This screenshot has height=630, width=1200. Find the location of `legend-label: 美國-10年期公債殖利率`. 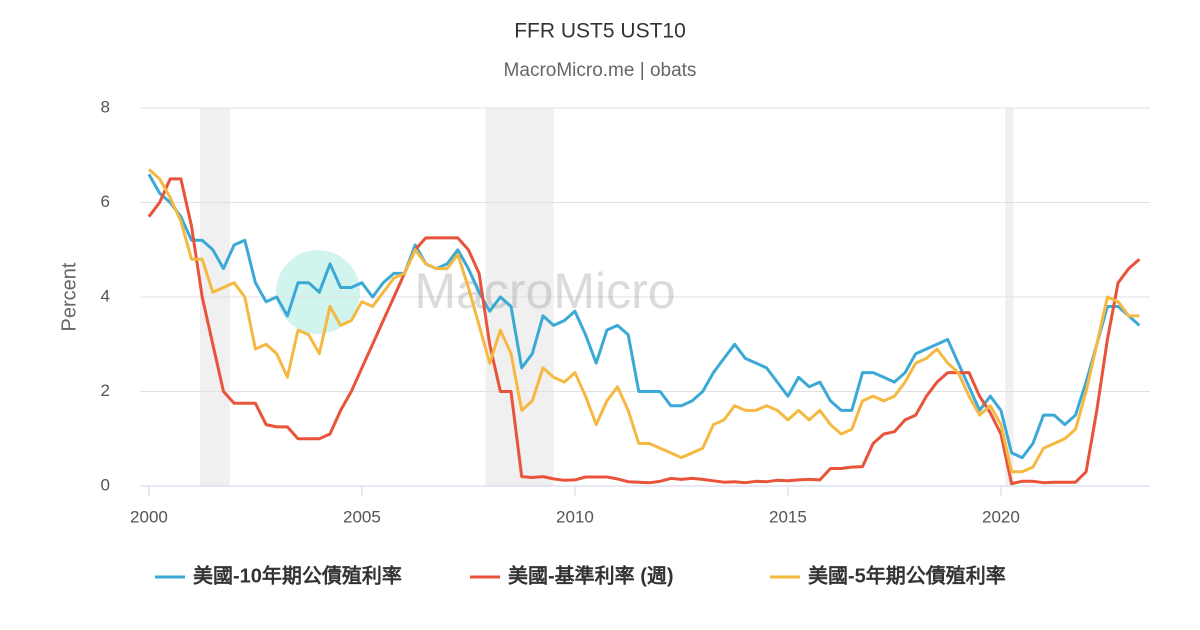

legend-label: 美國-10年期公債殖利率 is located at coordinates (297, 575).